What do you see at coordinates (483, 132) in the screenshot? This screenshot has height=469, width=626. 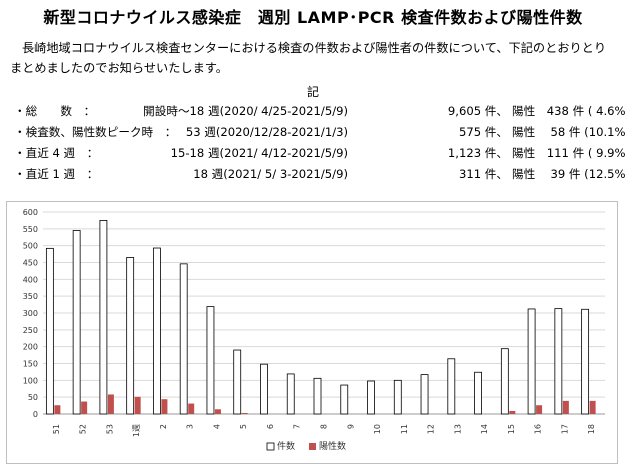 I see `stats-count: 575 件、` at bounding box center [483, 132].